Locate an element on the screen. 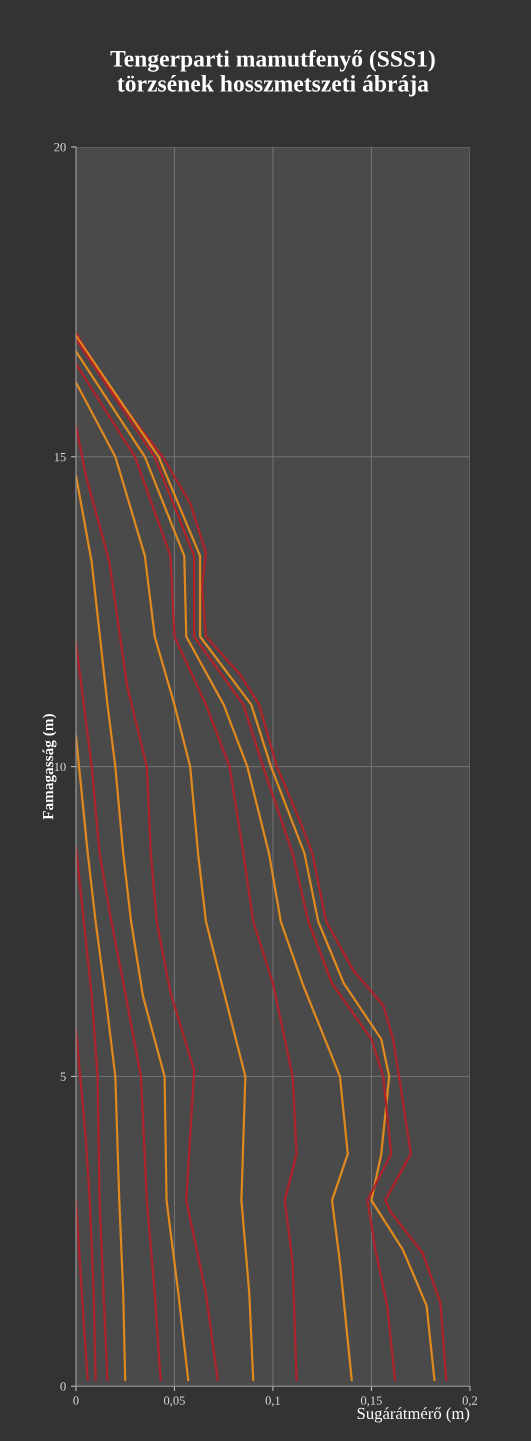 The width and height of the screenshot is (531, 1441). y-tick-label: 5 is located at coordinates (63, 1076).